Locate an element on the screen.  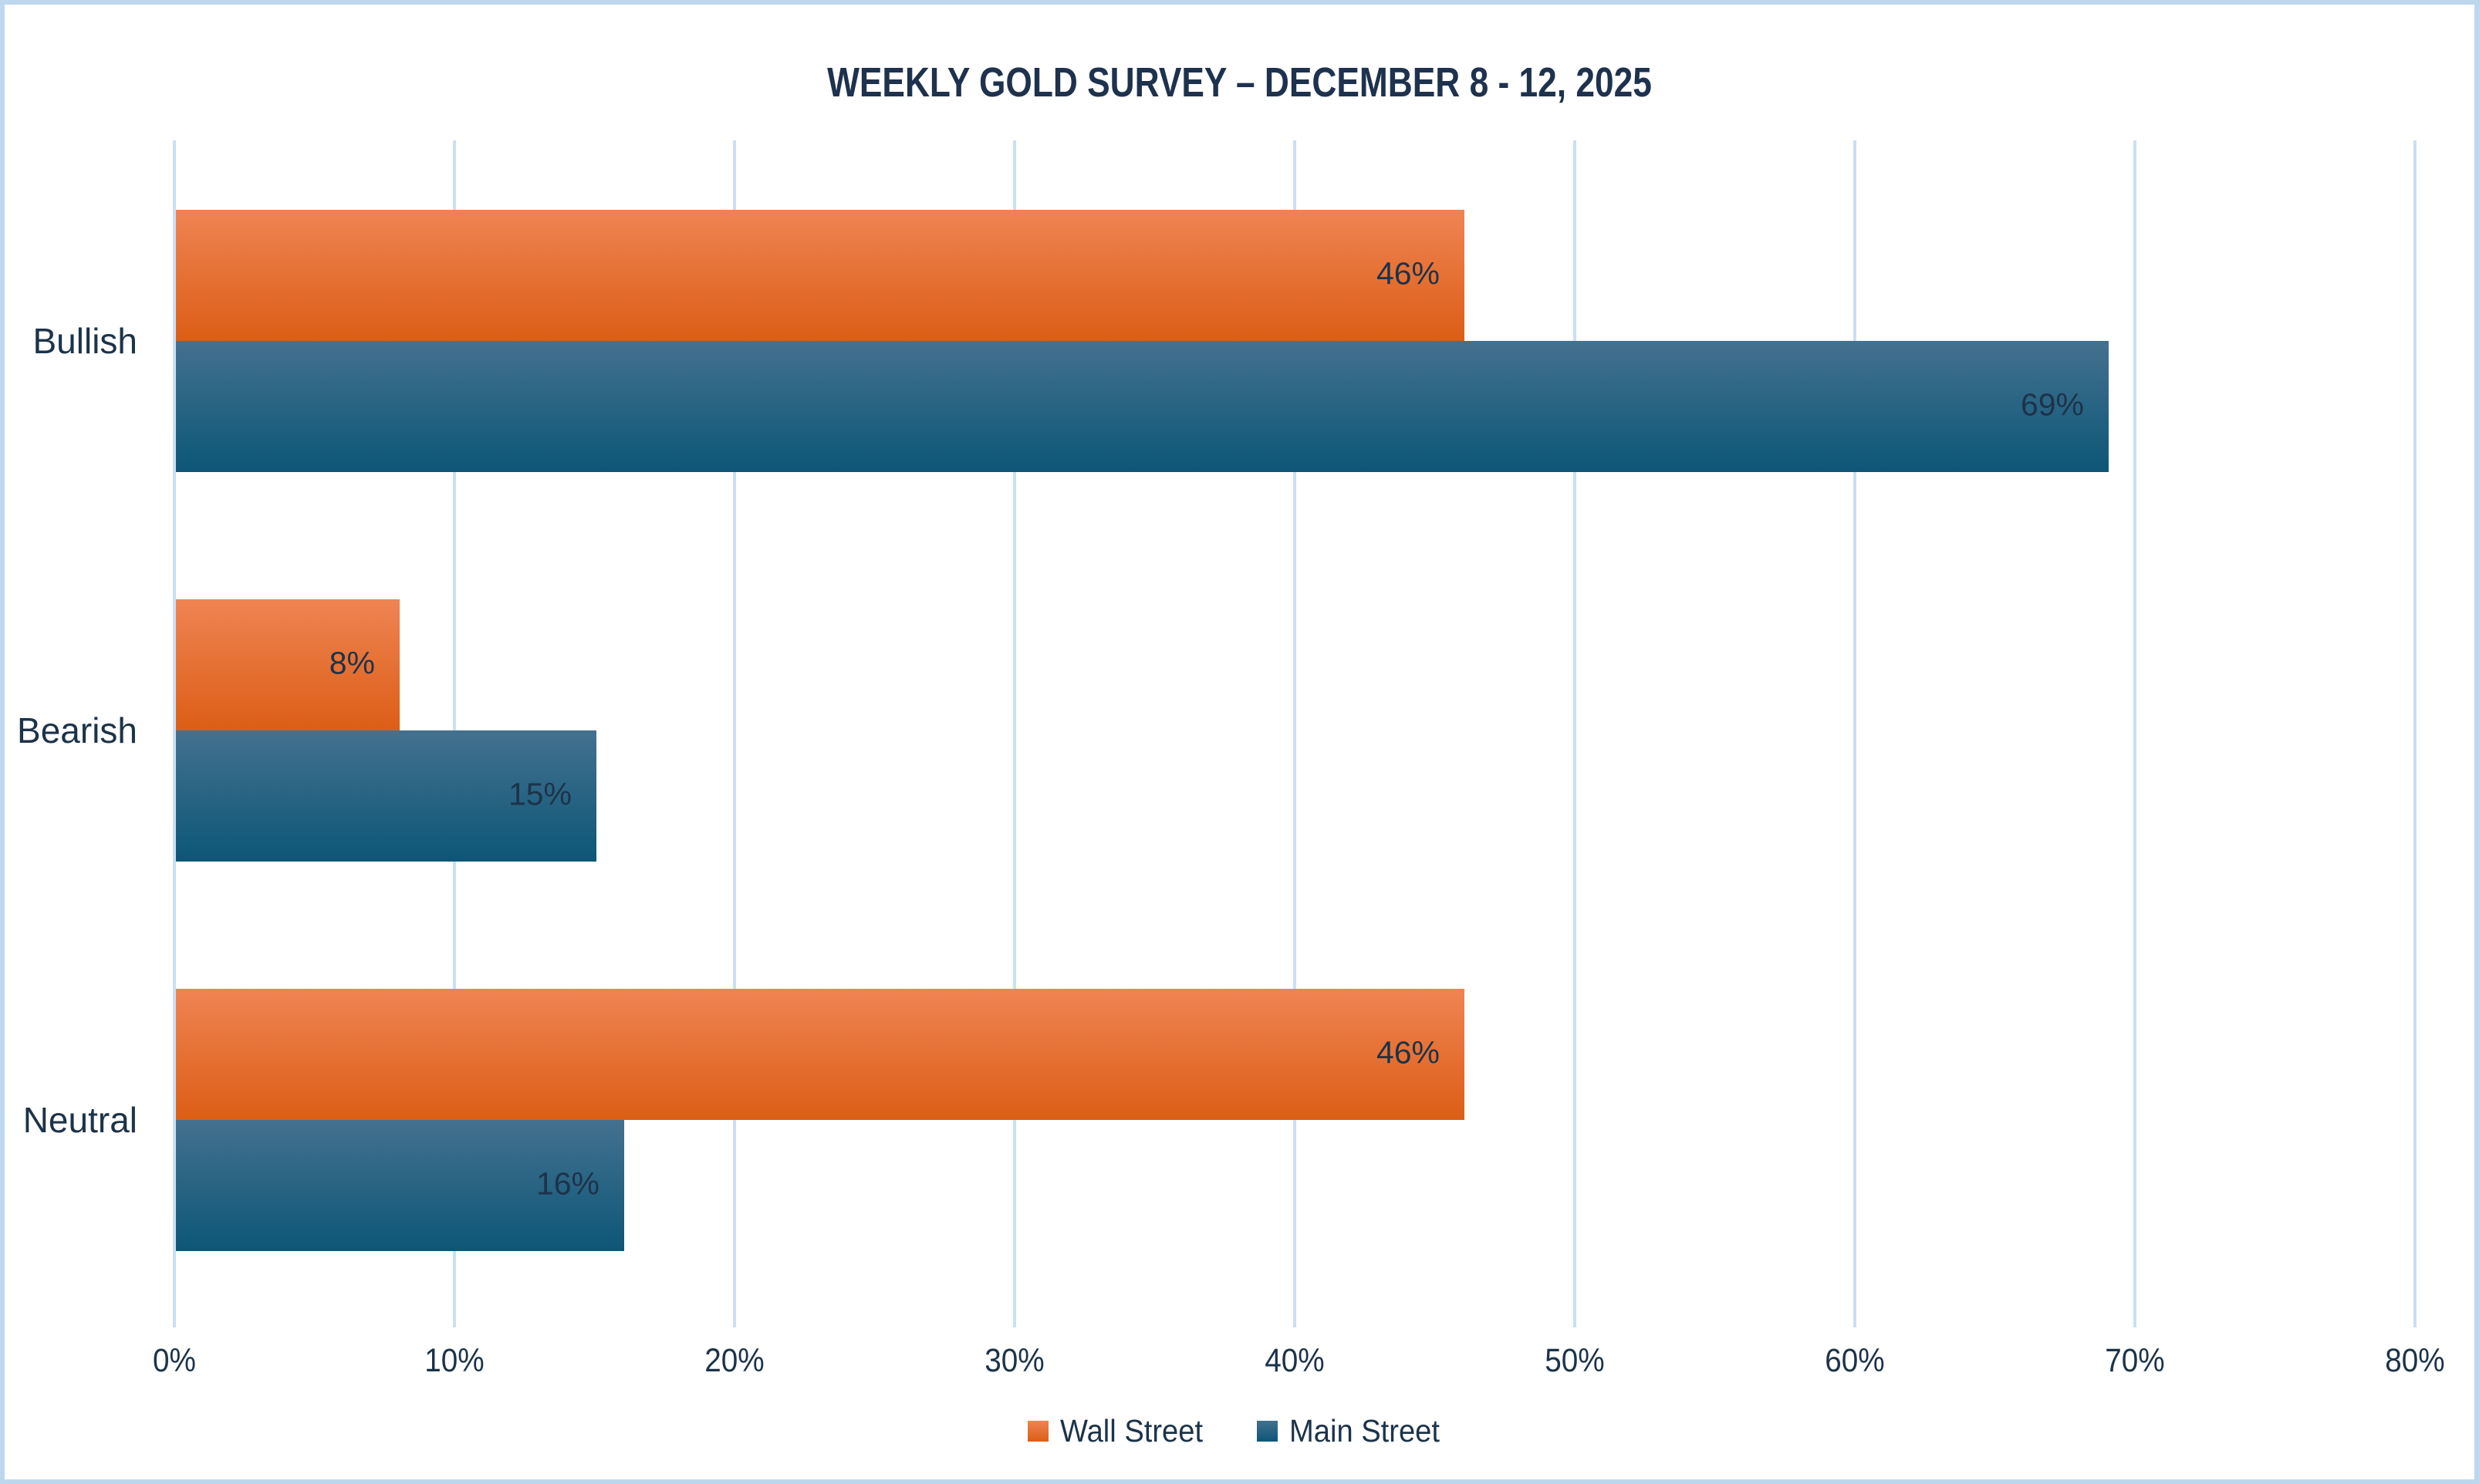
category-label-bullish: Bullish is located at coordinates (84, 341).